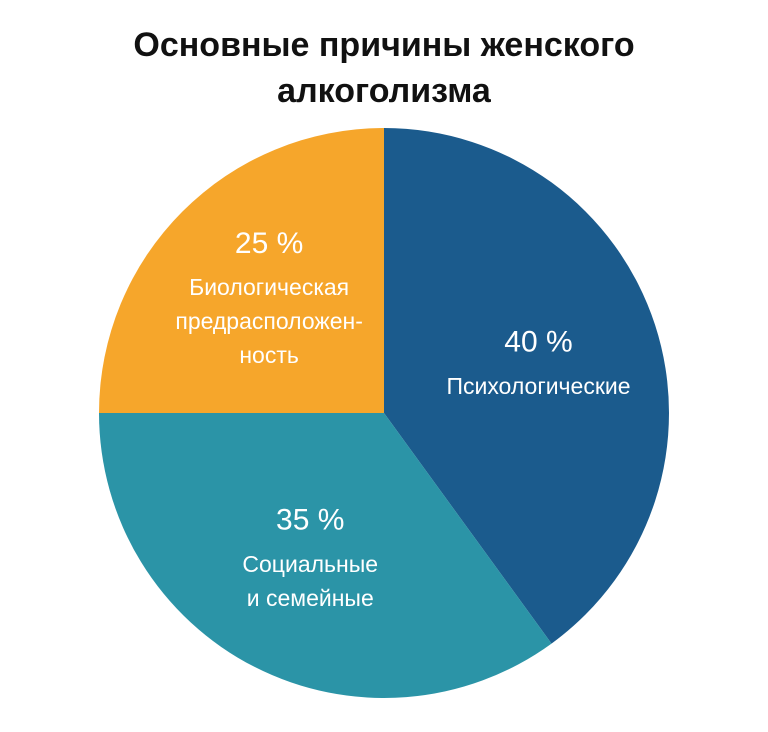  Describe the element at coordinates (241, 270) in the screenshot. I see `pie-slice` at that location.